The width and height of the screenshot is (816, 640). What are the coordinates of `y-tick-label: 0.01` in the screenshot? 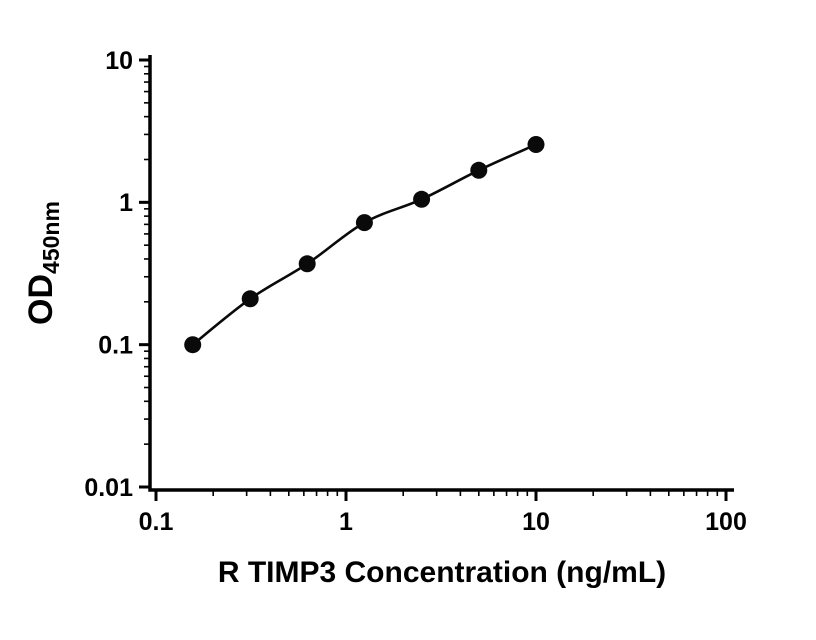 It's located at (108, 488).